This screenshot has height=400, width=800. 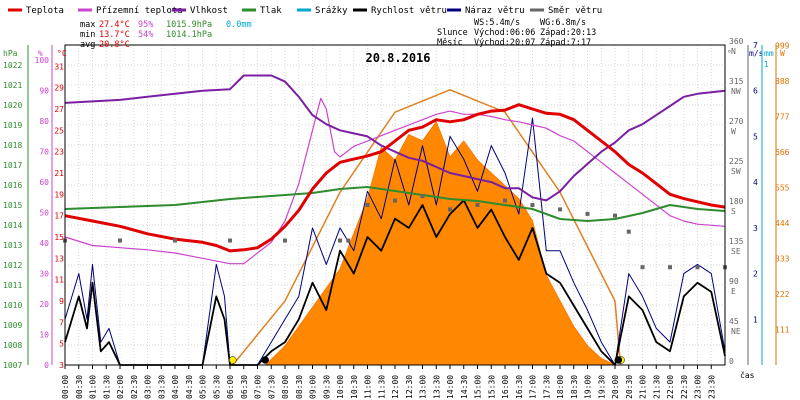 I want to click on stats-sun-label: Slunce, so click(x=452, y=33).